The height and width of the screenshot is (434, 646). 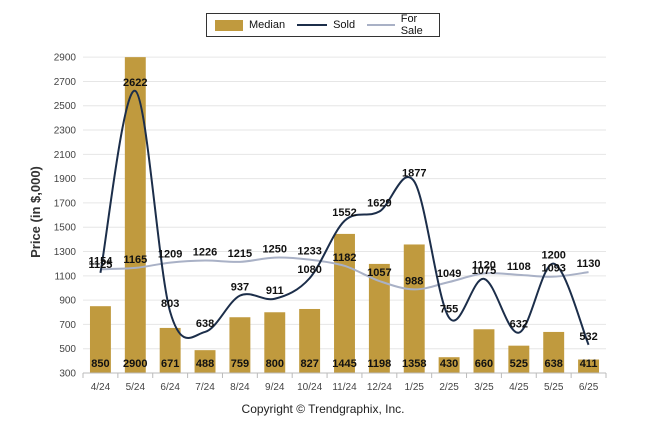 I want to click on legend-item-median: Median, so click(x=250, y=25).